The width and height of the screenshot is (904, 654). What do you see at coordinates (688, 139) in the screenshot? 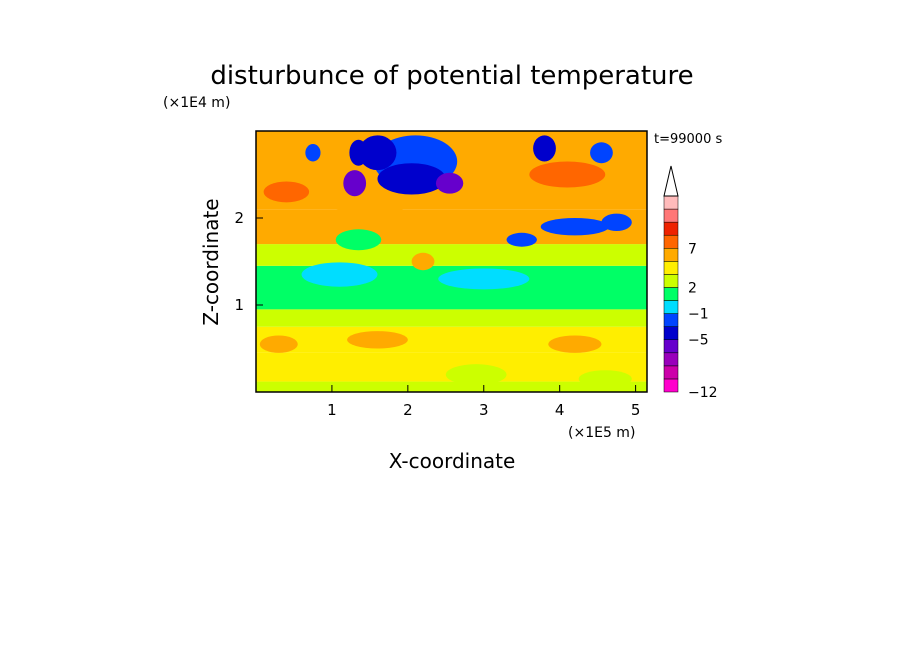
I see `time-label: t=99000 s` at bounding box center [688, 139].